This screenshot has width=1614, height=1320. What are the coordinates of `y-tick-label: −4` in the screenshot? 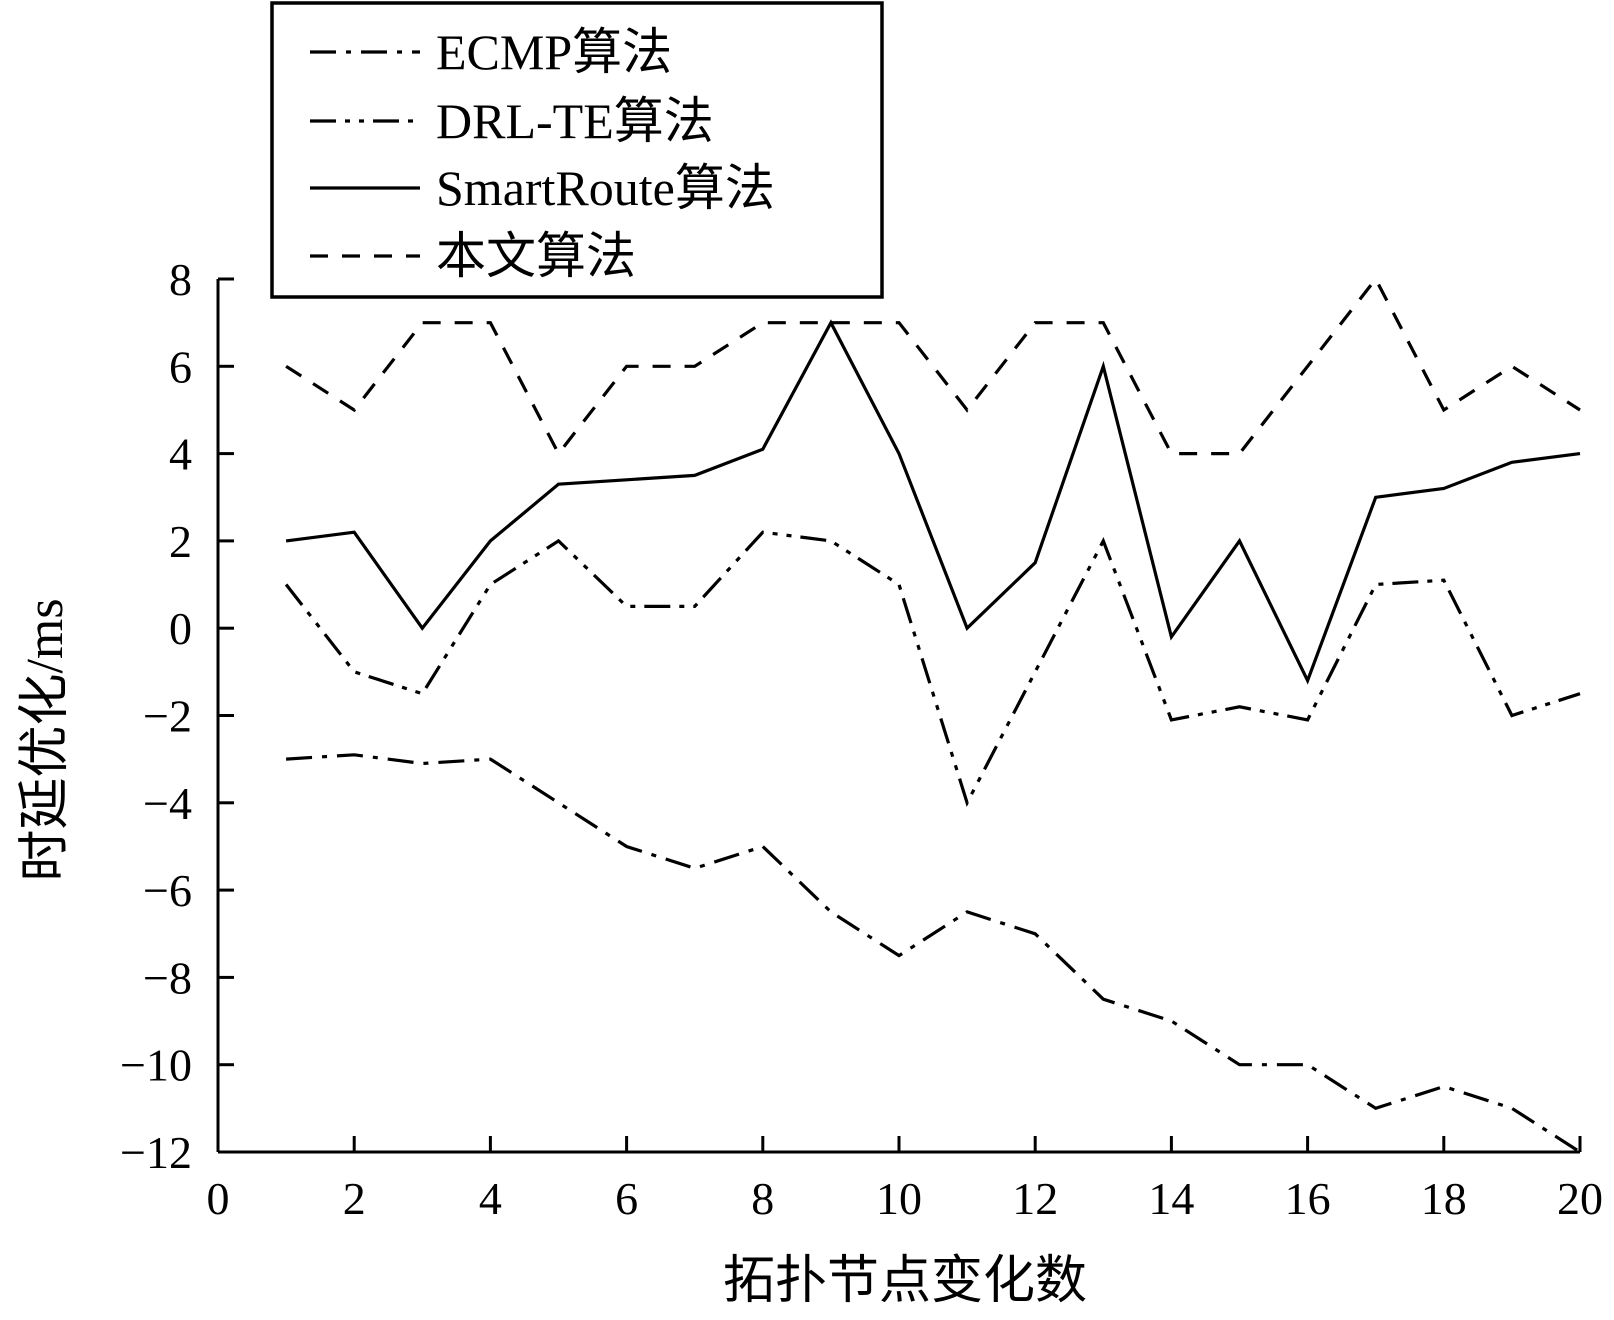 It's located at (167, 803).